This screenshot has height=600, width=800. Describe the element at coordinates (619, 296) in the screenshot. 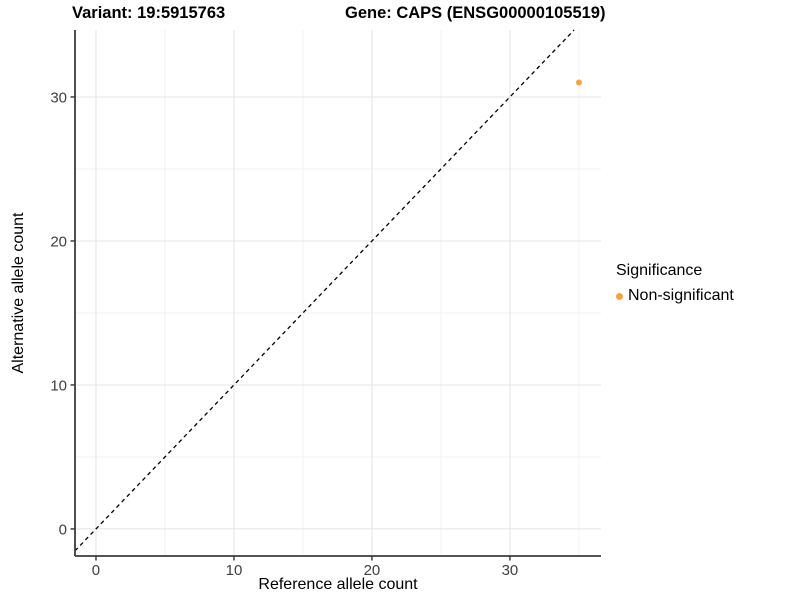

I see `legend-point-icon` at that location.